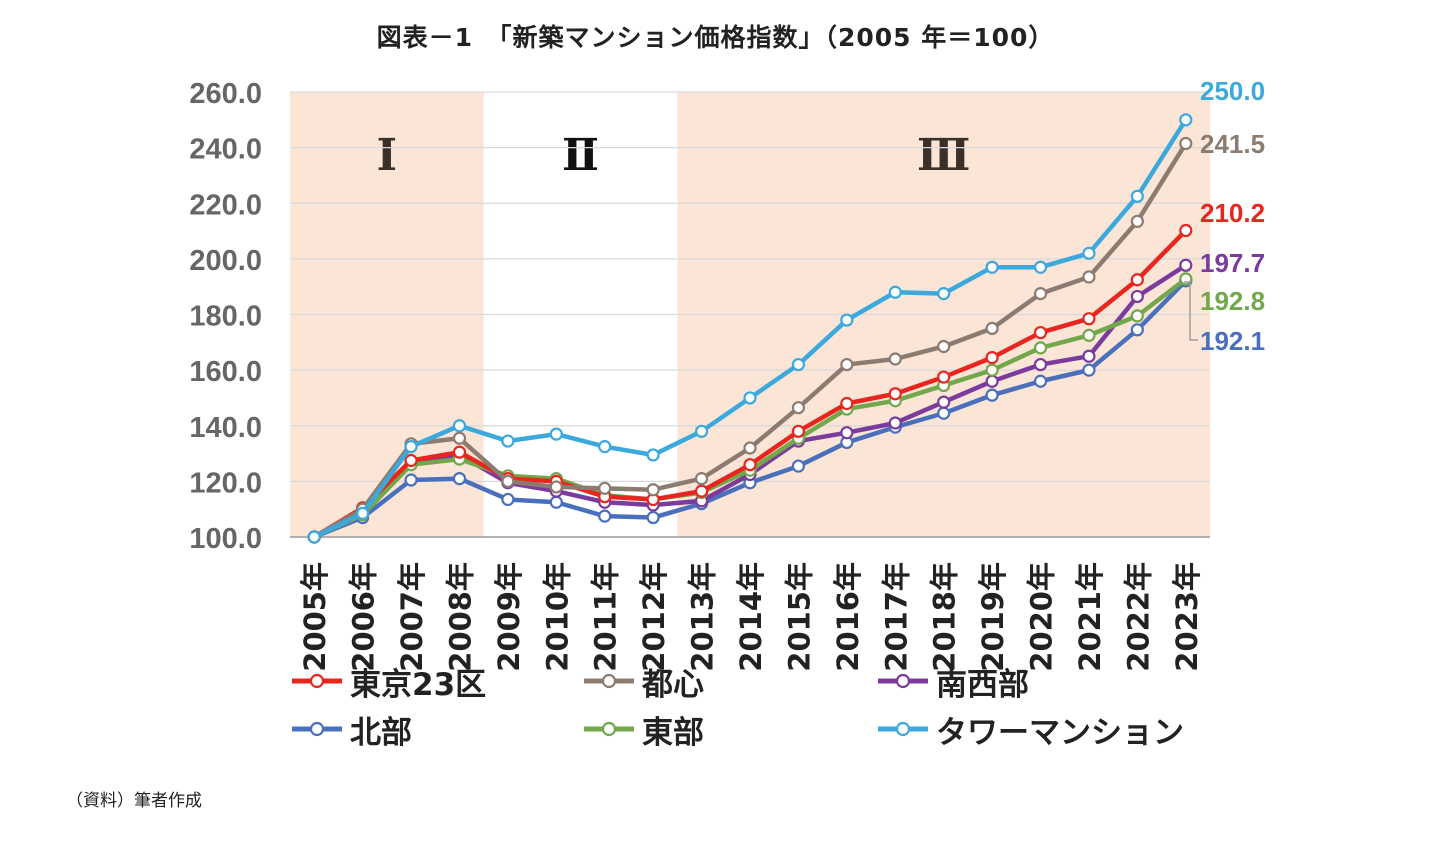 This screenshot has height=844, width=1431. Describe the element at coordinates (673, 732) in the screenshot. I see `legend-label: 東部` at that location.